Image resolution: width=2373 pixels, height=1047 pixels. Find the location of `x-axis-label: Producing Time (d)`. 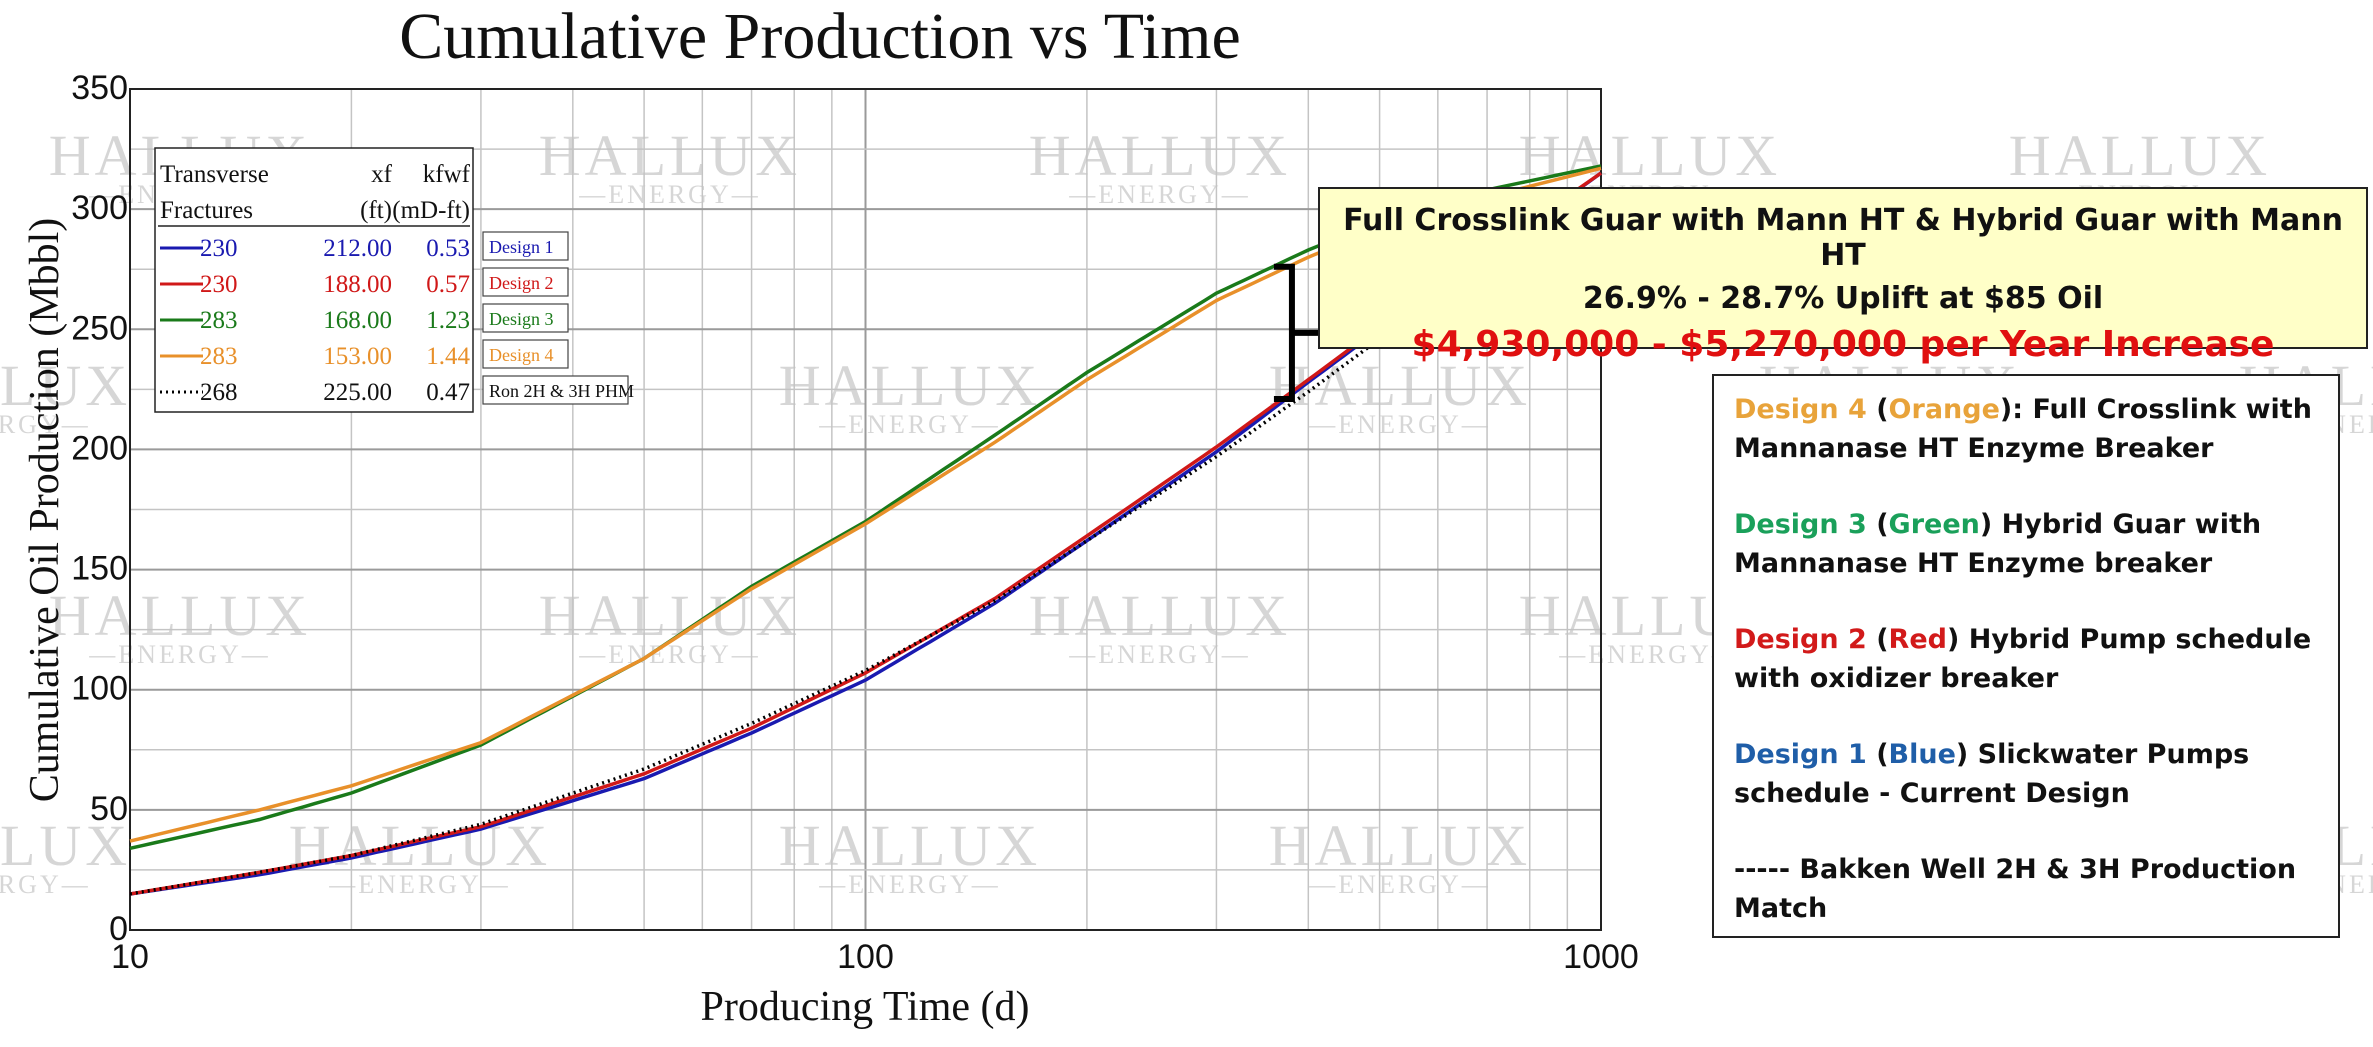

x-axis-label: Producing Time (d) is located at coordinates (864, 1007).